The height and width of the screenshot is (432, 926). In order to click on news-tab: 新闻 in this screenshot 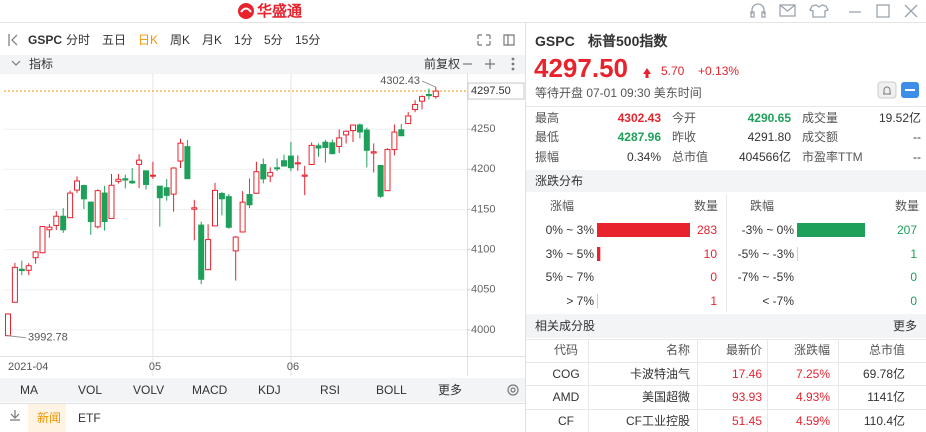, I will do `click(49, 418)`.